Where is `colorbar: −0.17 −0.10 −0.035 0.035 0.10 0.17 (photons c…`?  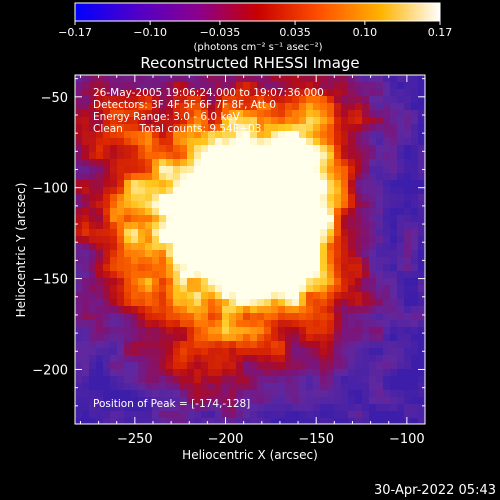 colorbar: −0.17 −0.10 −0.035 0.035 0.10 0.17 (photons c… is located at coordinates (255, 27).